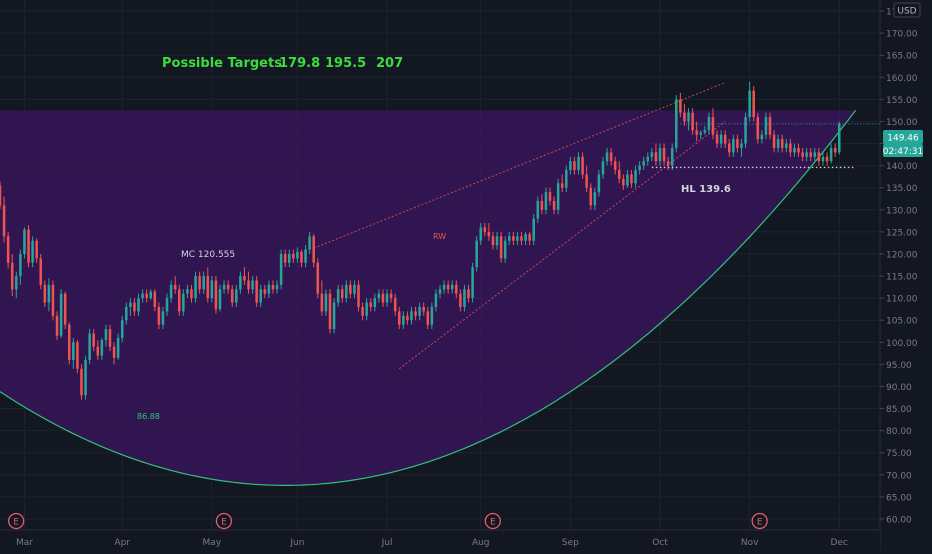  I want to click on svg-text: USD, so click(906, 12).